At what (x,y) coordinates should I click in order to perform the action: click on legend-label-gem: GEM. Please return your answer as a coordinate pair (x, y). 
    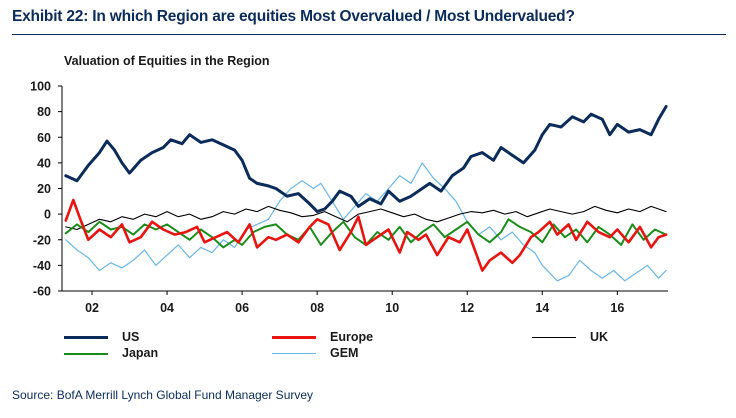
    Looking at the image, I should click on (344, 353).